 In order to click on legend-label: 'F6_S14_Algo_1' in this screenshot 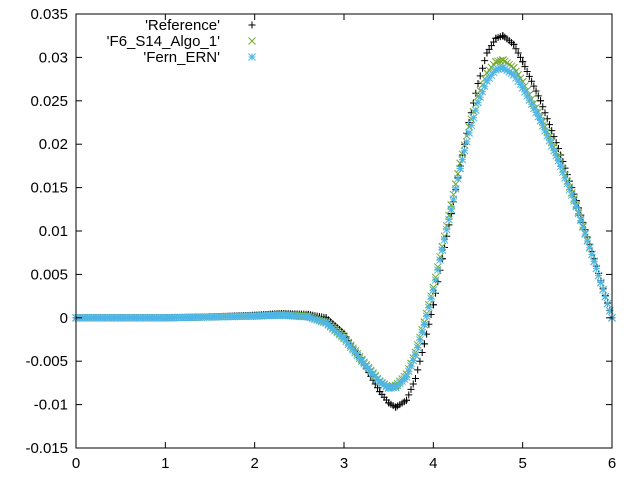, I will do `click(163, 41)`.